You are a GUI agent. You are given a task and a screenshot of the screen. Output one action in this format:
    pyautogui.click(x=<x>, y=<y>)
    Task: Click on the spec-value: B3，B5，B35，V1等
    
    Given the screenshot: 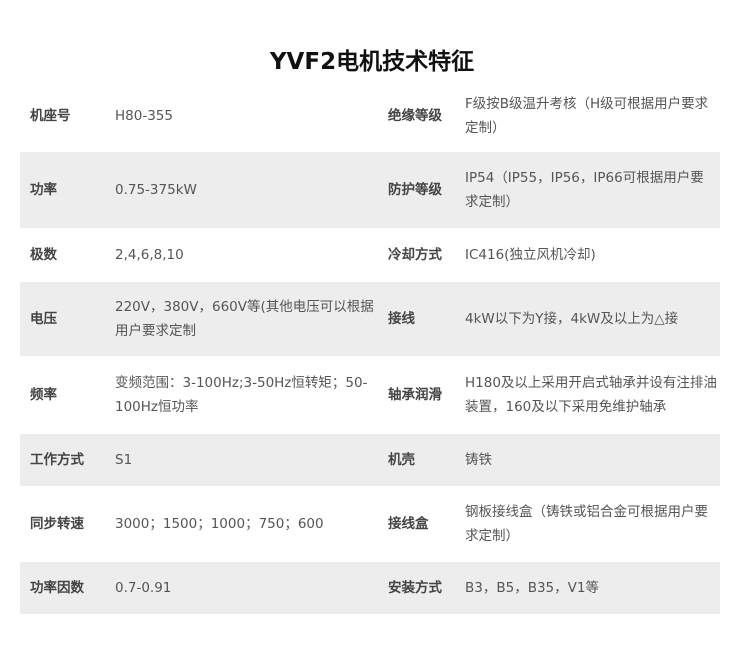 What is the action you would take?
    pyautogui.click(x=532, y=588)
    